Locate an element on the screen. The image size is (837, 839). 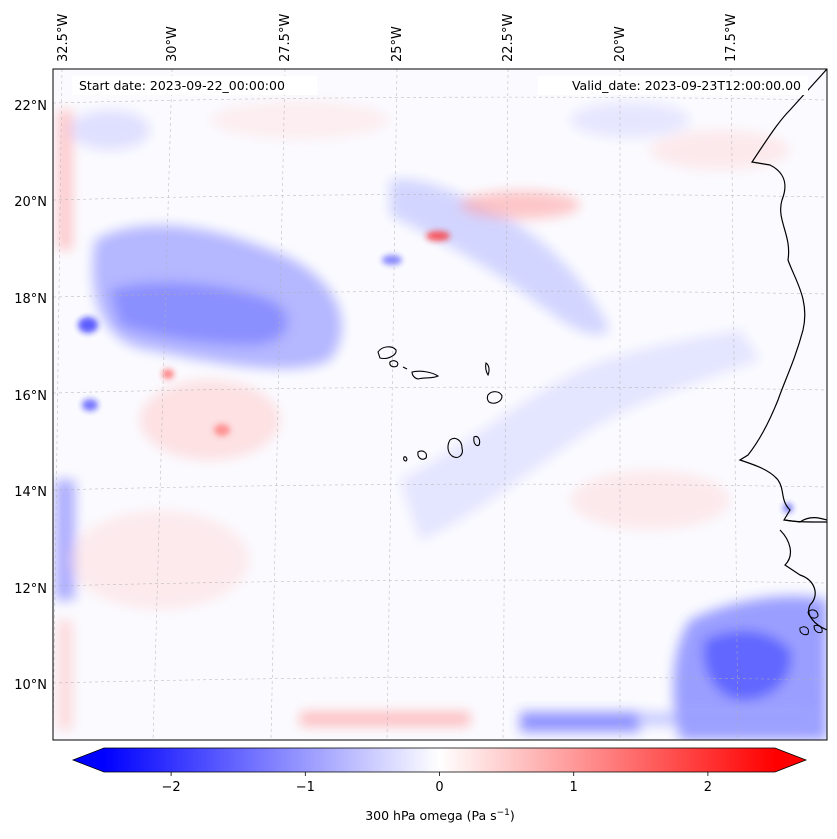
meridian-25w is located at coordinates (392, 404).